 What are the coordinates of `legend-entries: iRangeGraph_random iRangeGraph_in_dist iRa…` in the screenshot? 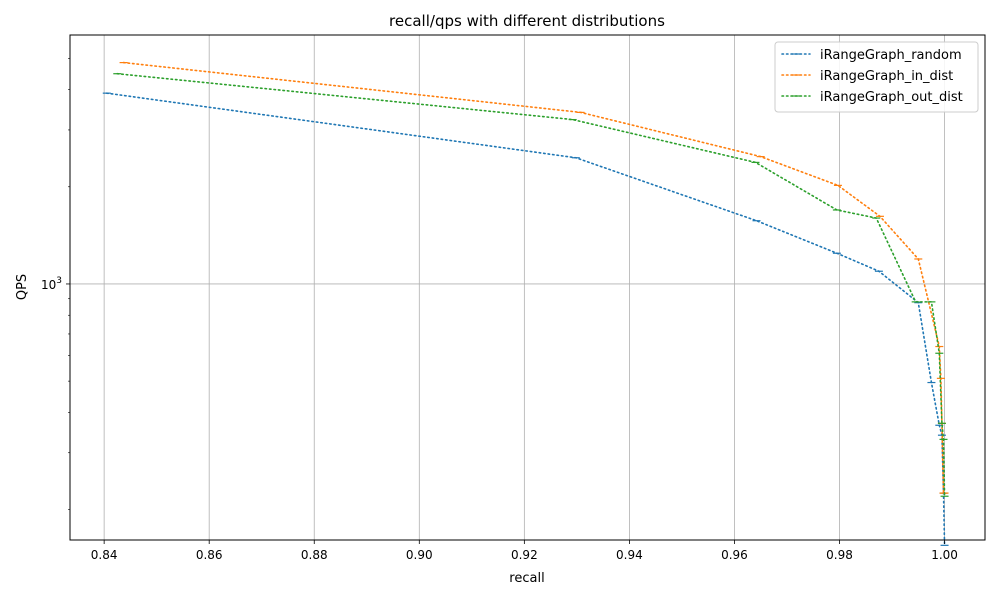 It's located at (872, 76).